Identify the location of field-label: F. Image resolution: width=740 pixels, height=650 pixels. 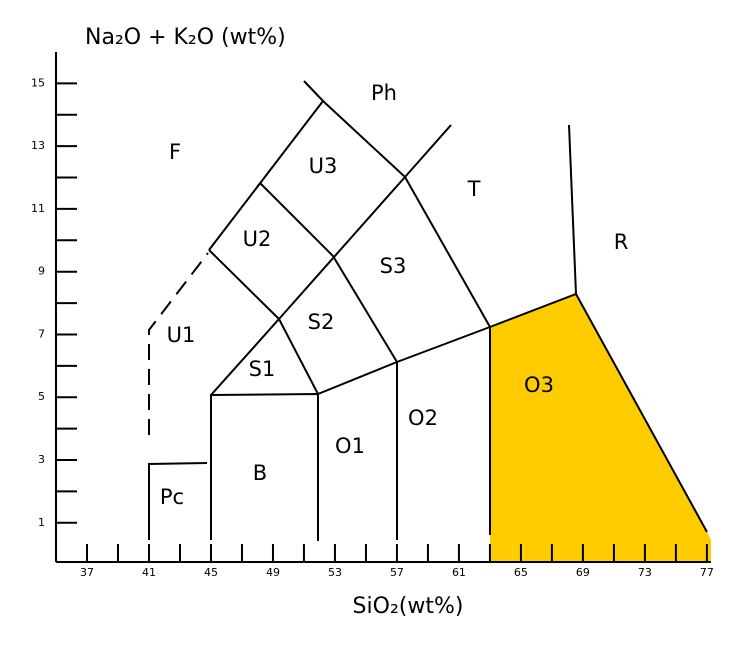
(175, 152).